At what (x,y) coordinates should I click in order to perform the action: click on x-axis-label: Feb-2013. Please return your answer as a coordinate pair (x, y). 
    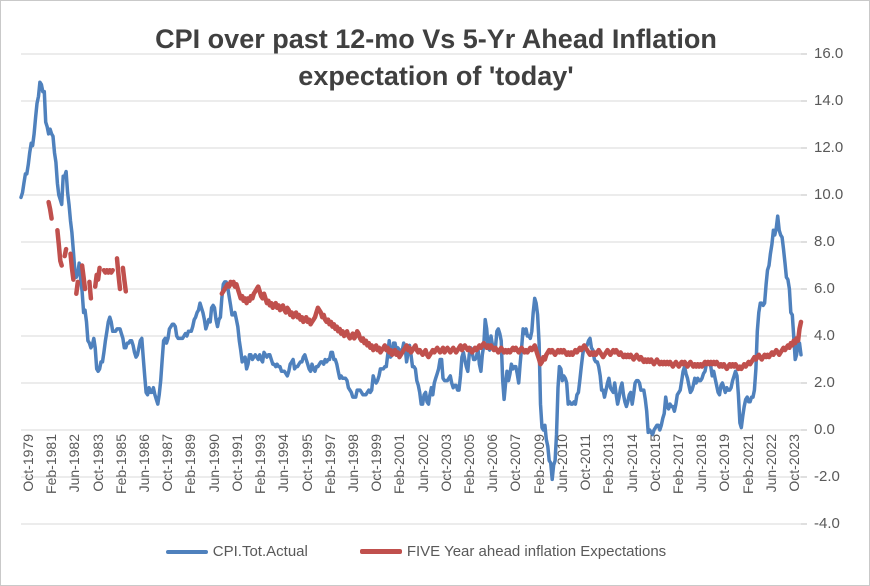
    Looking at the image, I should click on (608, 464).